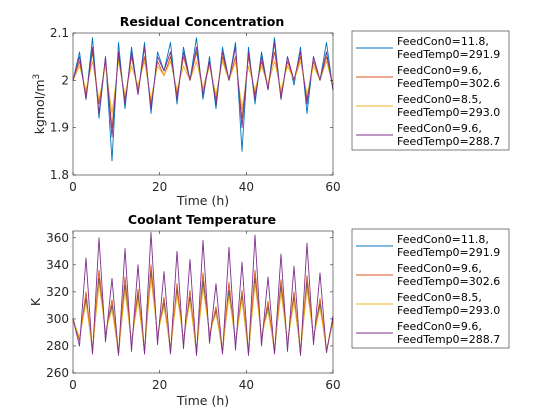 This screenshot has height=420, width=560. I want to click on y-tick-label: 1.8, so click(59, 175).